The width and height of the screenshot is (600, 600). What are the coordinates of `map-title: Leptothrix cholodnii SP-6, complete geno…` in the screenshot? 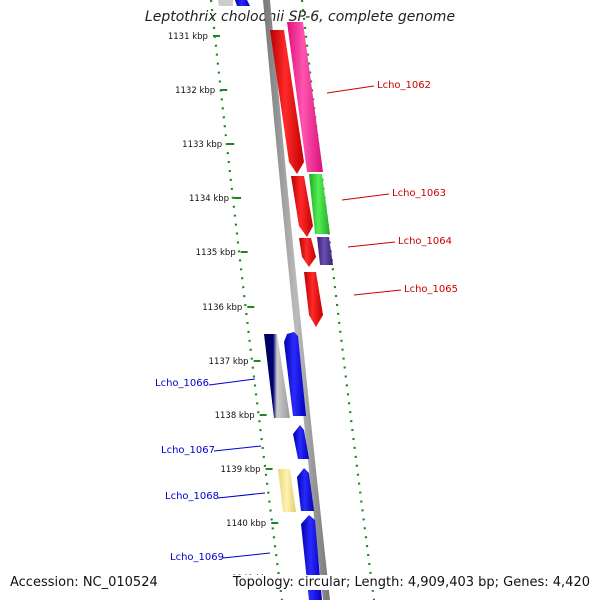 It's located at (300, 17).